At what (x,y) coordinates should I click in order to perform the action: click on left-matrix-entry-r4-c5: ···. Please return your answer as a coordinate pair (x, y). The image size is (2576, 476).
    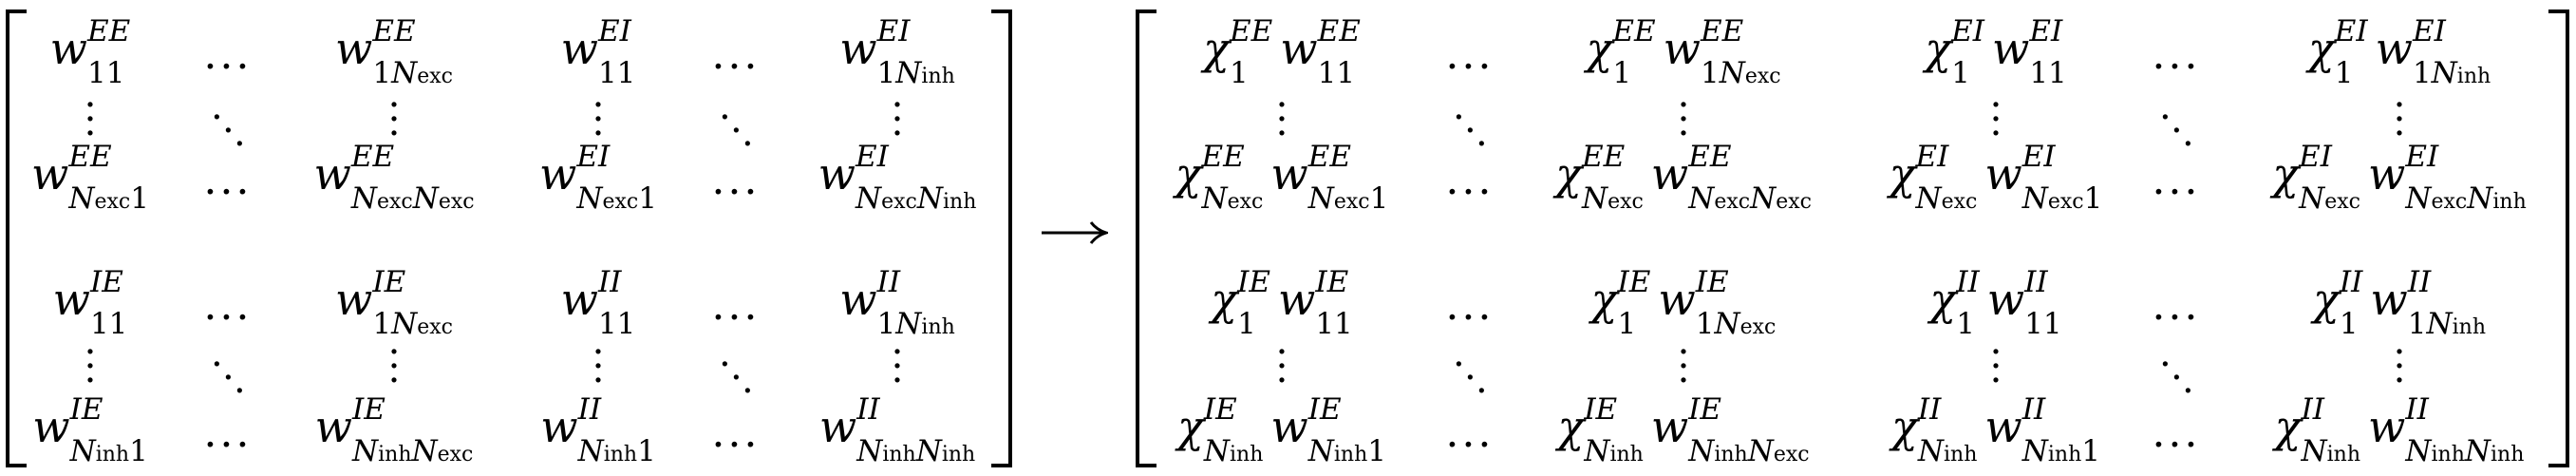
    Looking at the image, I should click on (736, 318).